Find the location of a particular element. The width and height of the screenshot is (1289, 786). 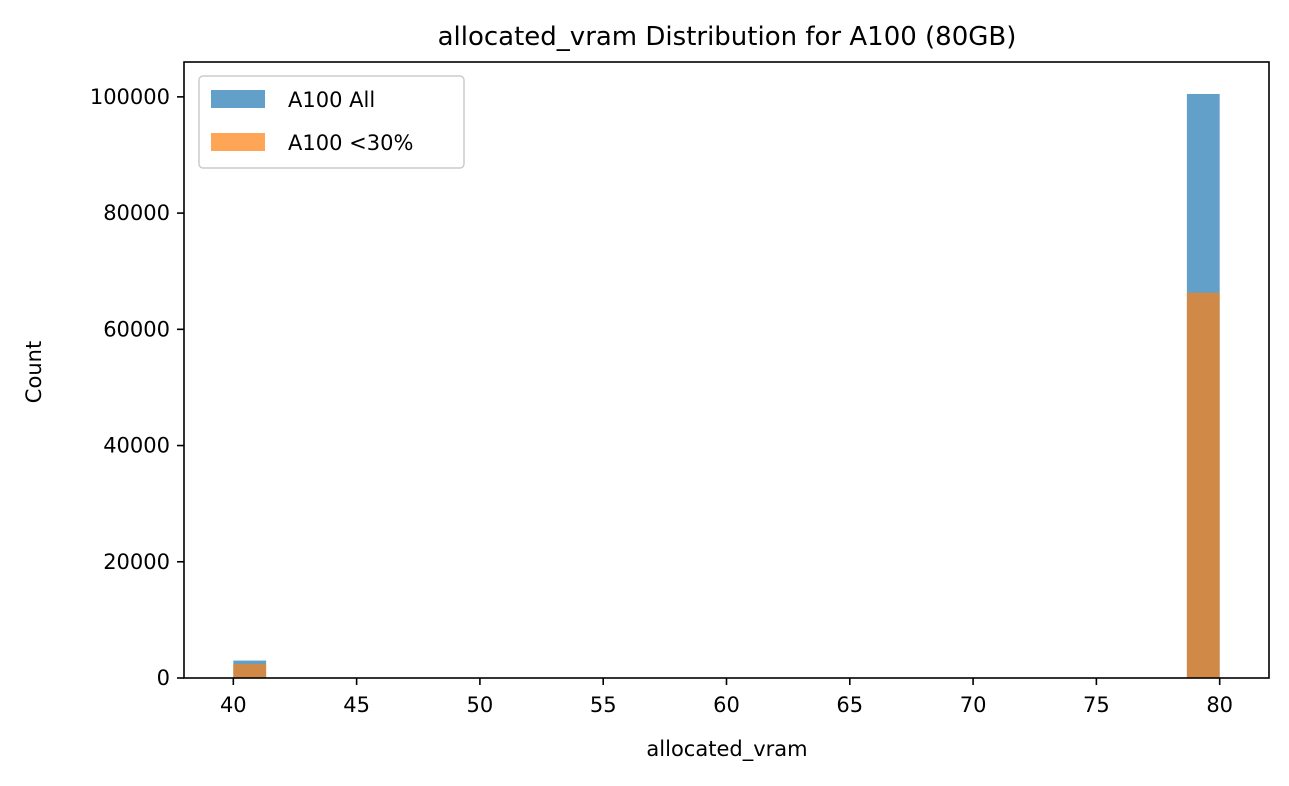

x-axis-label: allocated_vram is located at coordinates (726, 749).